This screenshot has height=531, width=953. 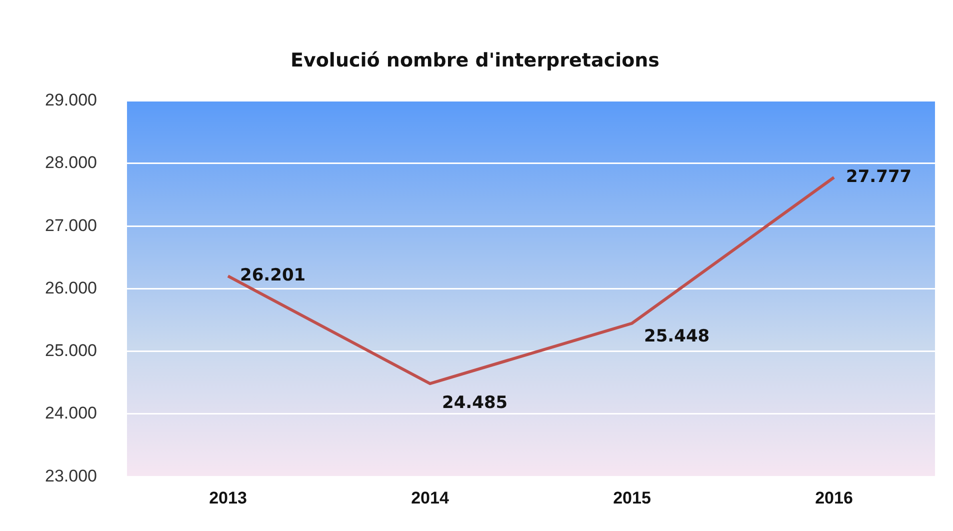 I want to click on data-label: 24.485, so click(x=475, y=403).